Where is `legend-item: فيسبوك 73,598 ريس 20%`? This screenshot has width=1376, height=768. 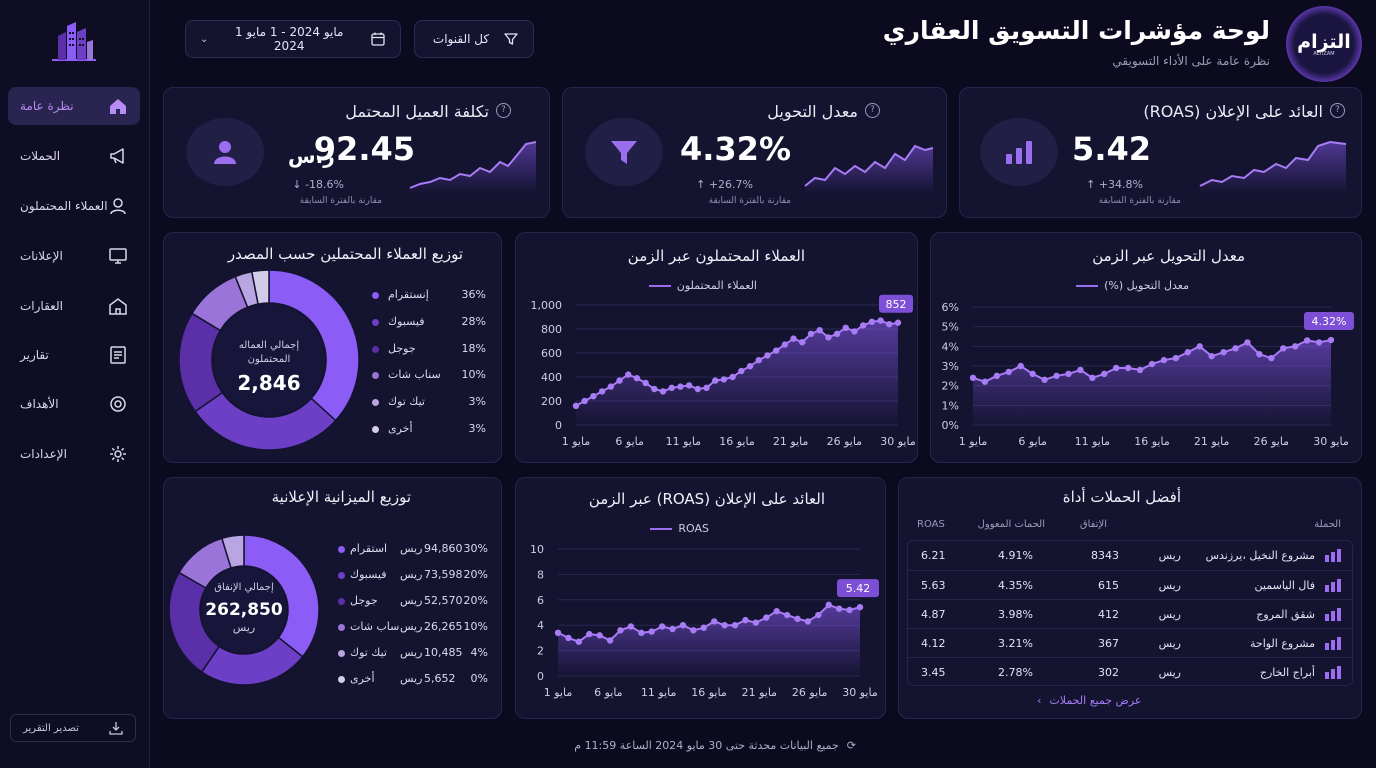
legend-item: فيسبوك 73,598 ريس 20% is located at coordinates (413, 576).